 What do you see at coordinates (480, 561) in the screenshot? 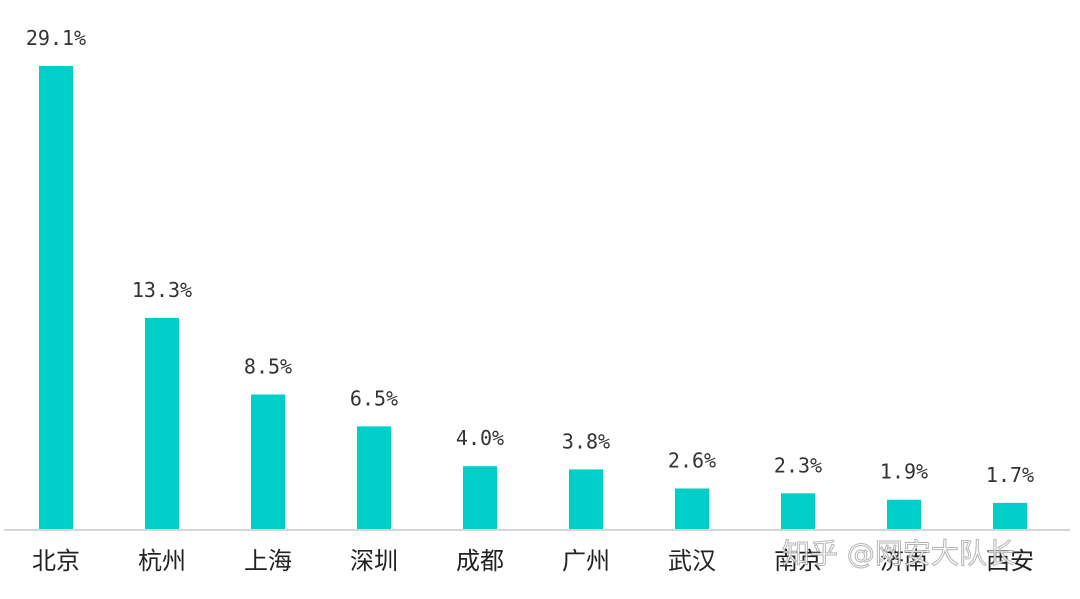
I see `category-label-4: 成都` at bounding box center [480, 561].